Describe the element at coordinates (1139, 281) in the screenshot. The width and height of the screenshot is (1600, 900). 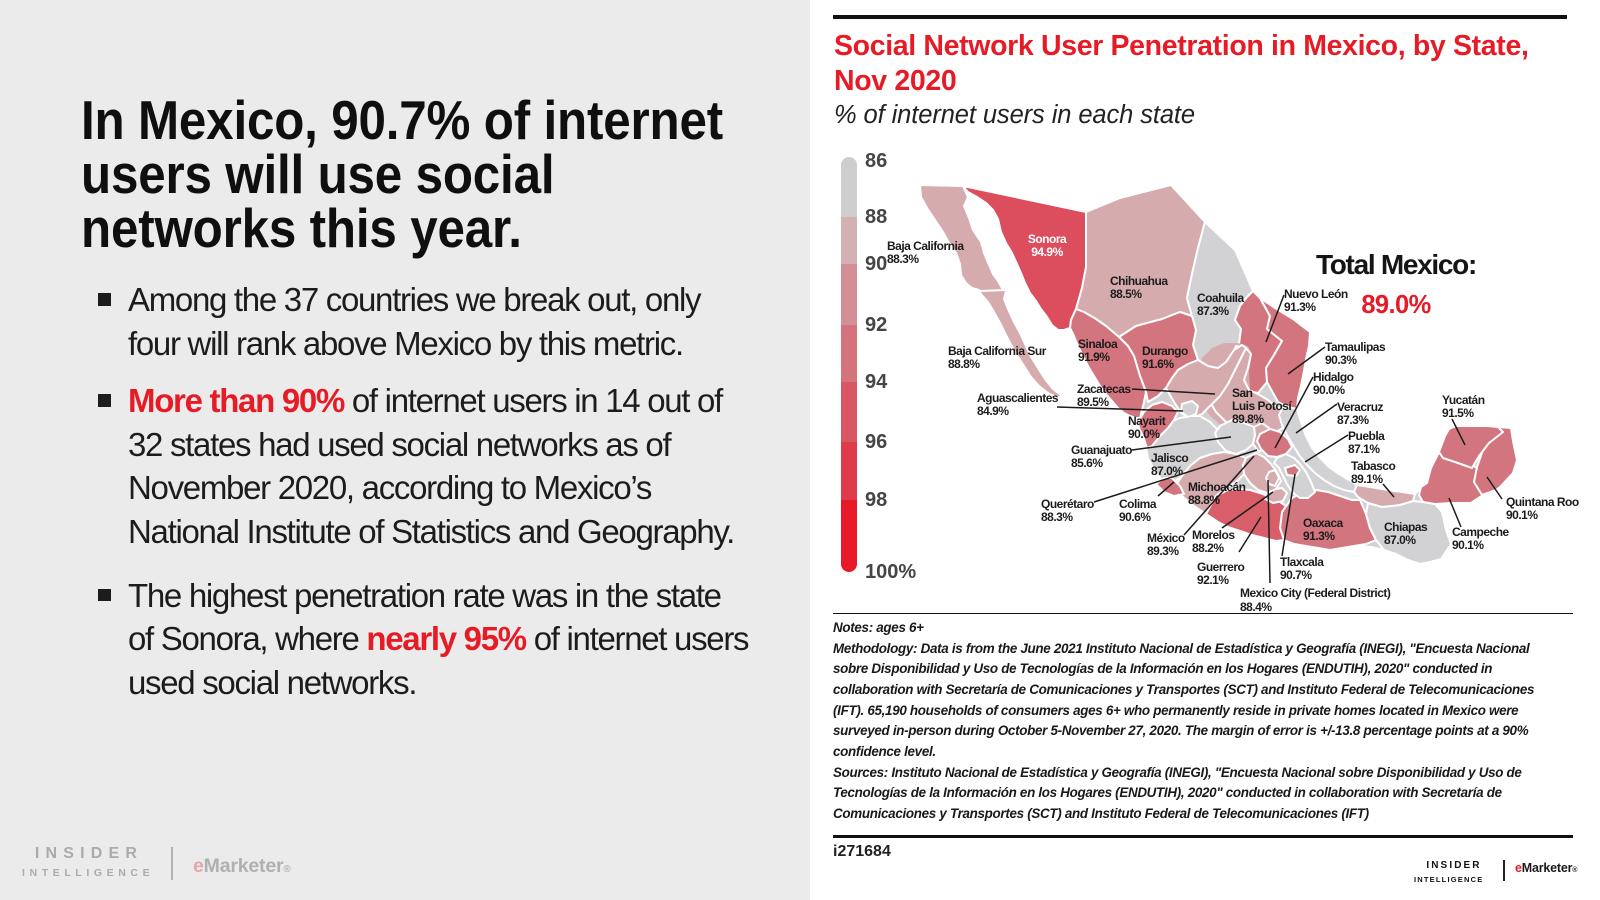
I see `svg-text: Chihuahua` at that location.